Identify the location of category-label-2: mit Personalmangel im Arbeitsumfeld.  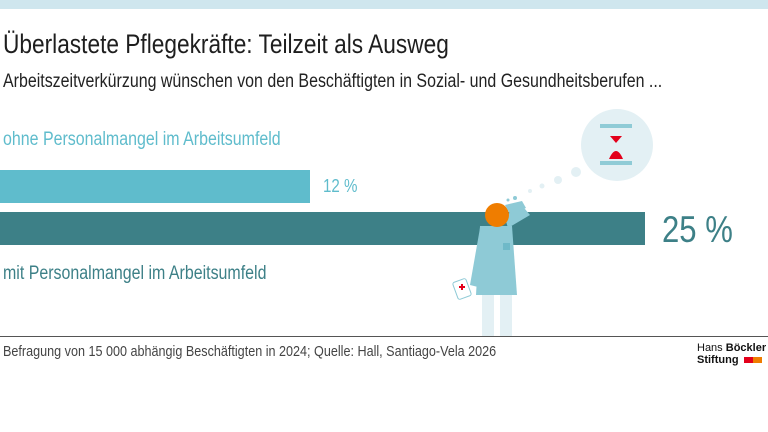
(135, 273).